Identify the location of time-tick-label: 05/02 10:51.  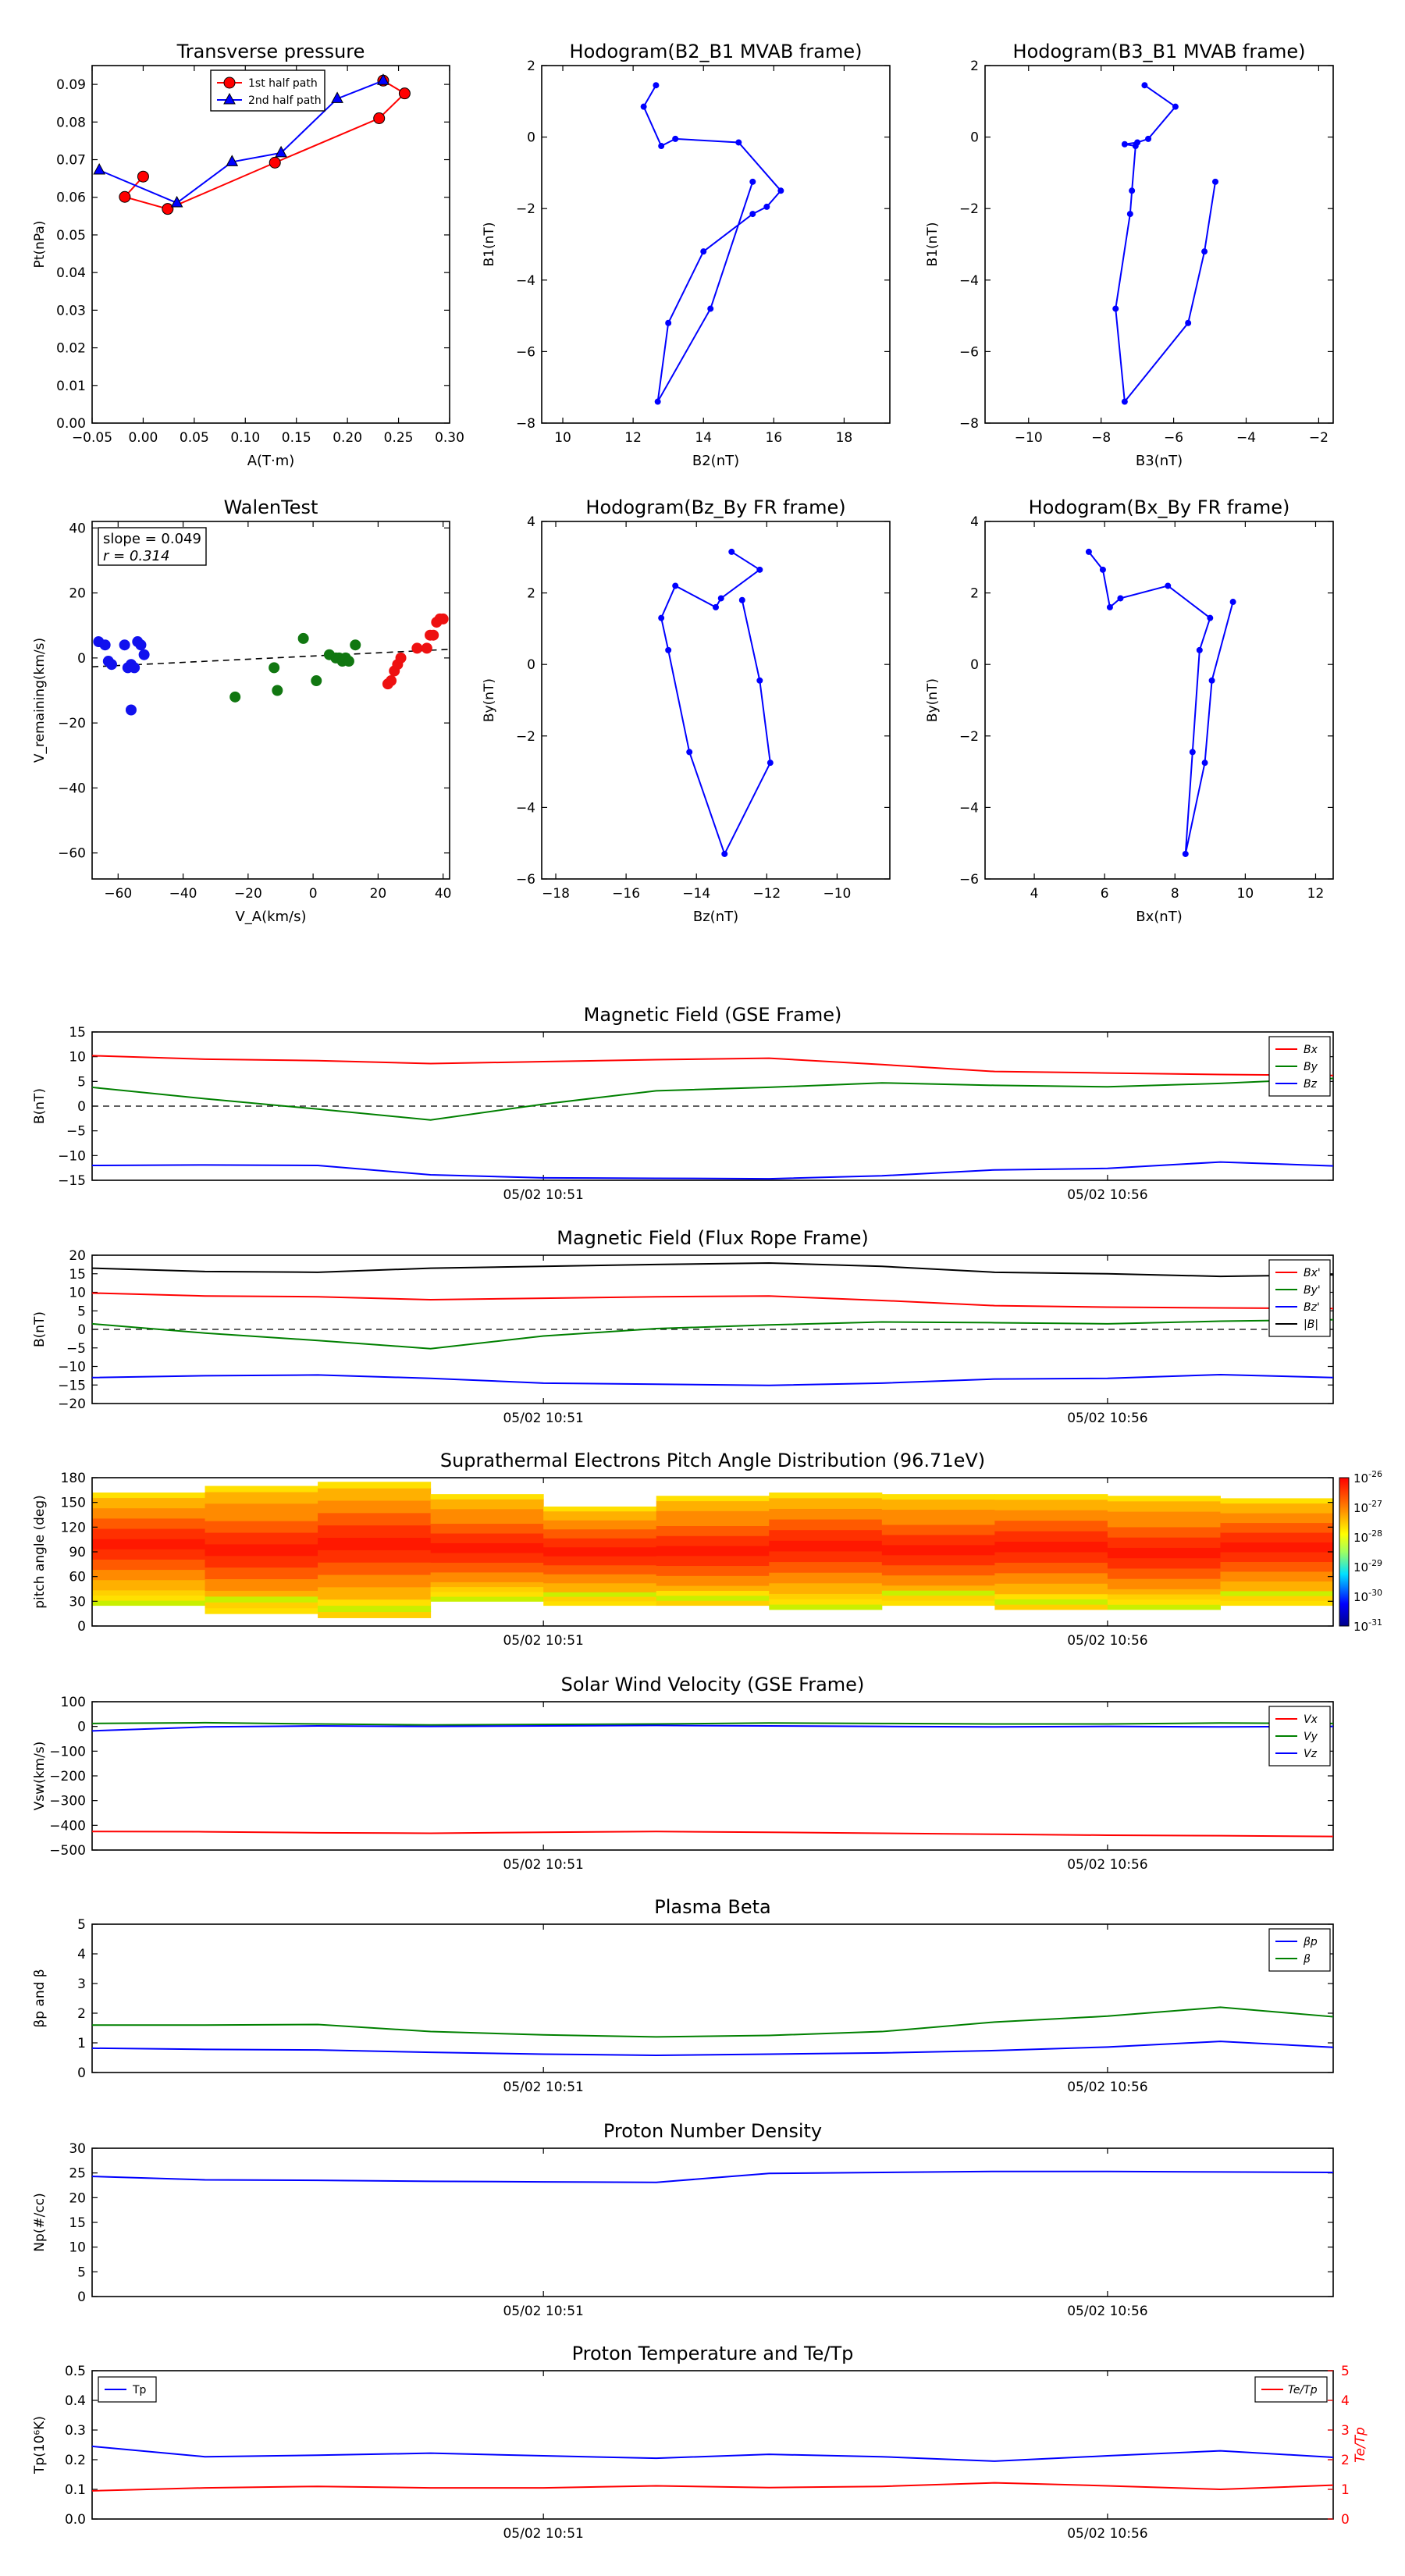
(543, 2534).